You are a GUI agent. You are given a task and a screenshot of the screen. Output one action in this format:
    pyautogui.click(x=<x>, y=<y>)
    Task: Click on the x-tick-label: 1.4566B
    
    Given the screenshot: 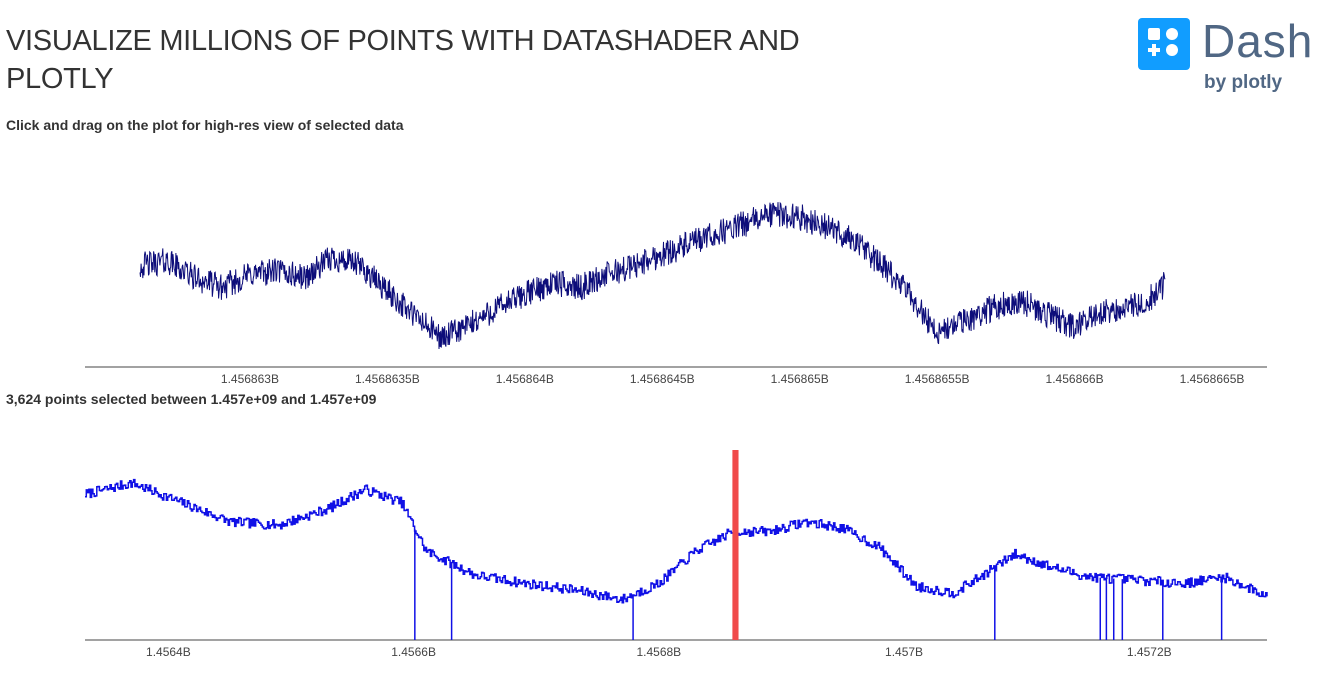 What is the action you would take?
    pyautogui.click(x=413, y=652)
    